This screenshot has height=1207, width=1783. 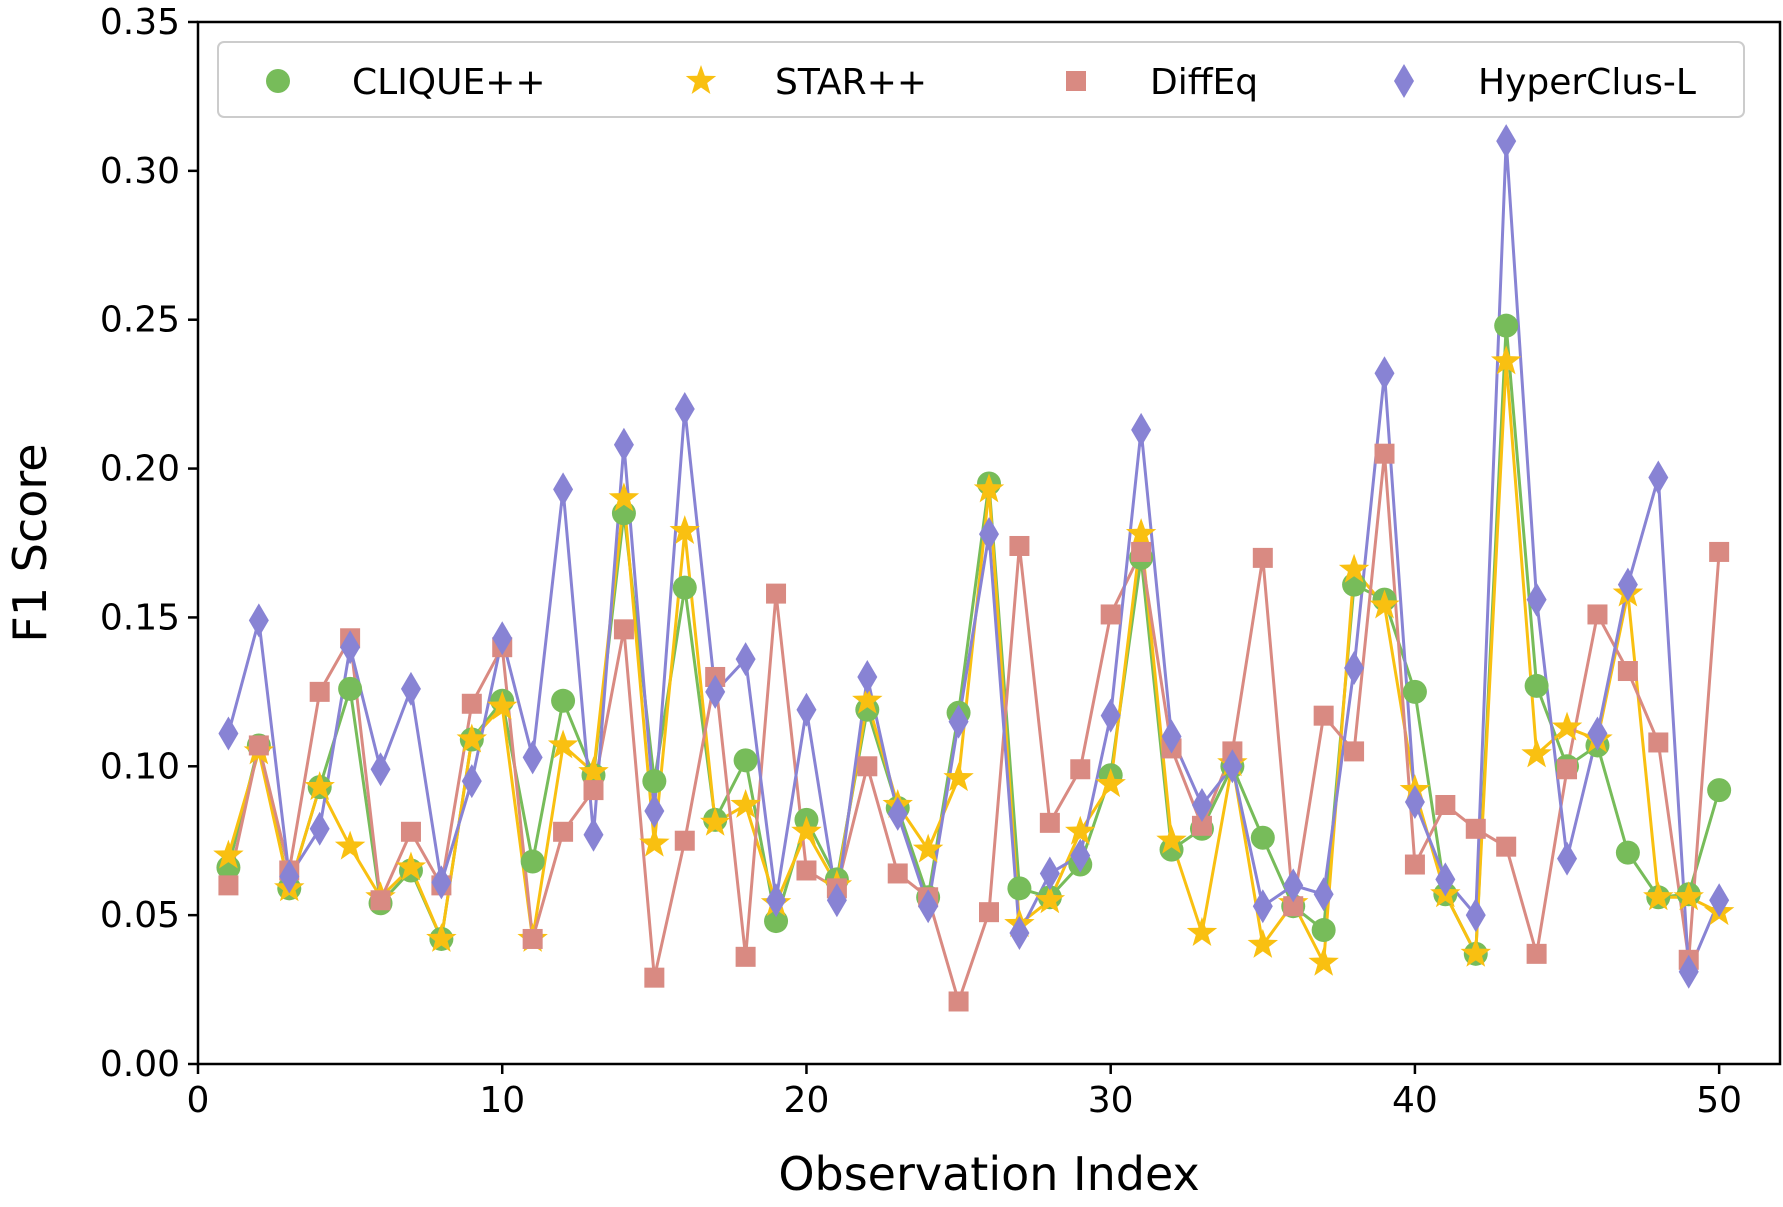 I want to click on y-tick-label: 0.10, so click(x=140, y=766).